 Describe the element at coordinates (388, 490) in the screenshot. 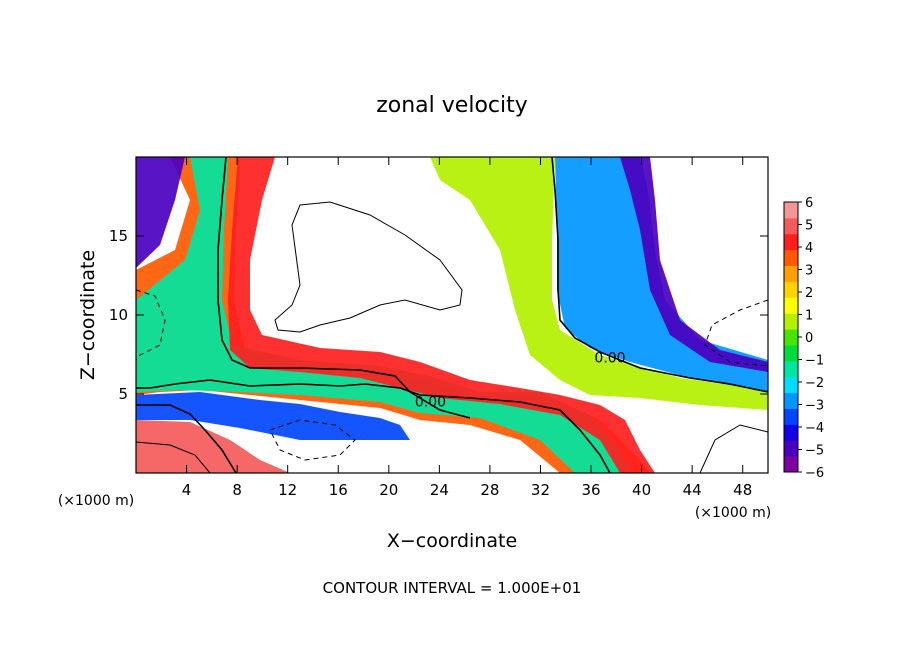

I see `x-tick-label: 20` at that location.